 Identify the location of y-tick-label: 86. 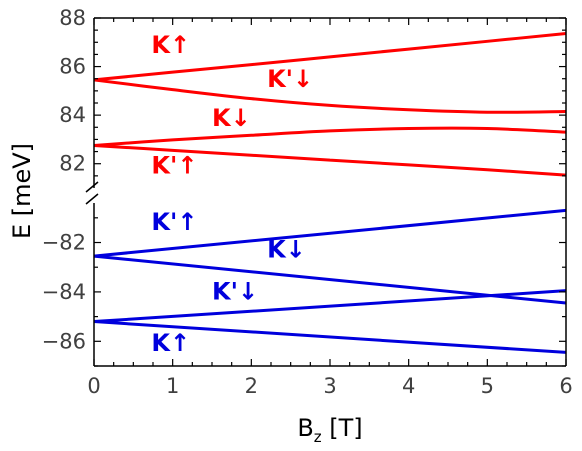
(72, 67).